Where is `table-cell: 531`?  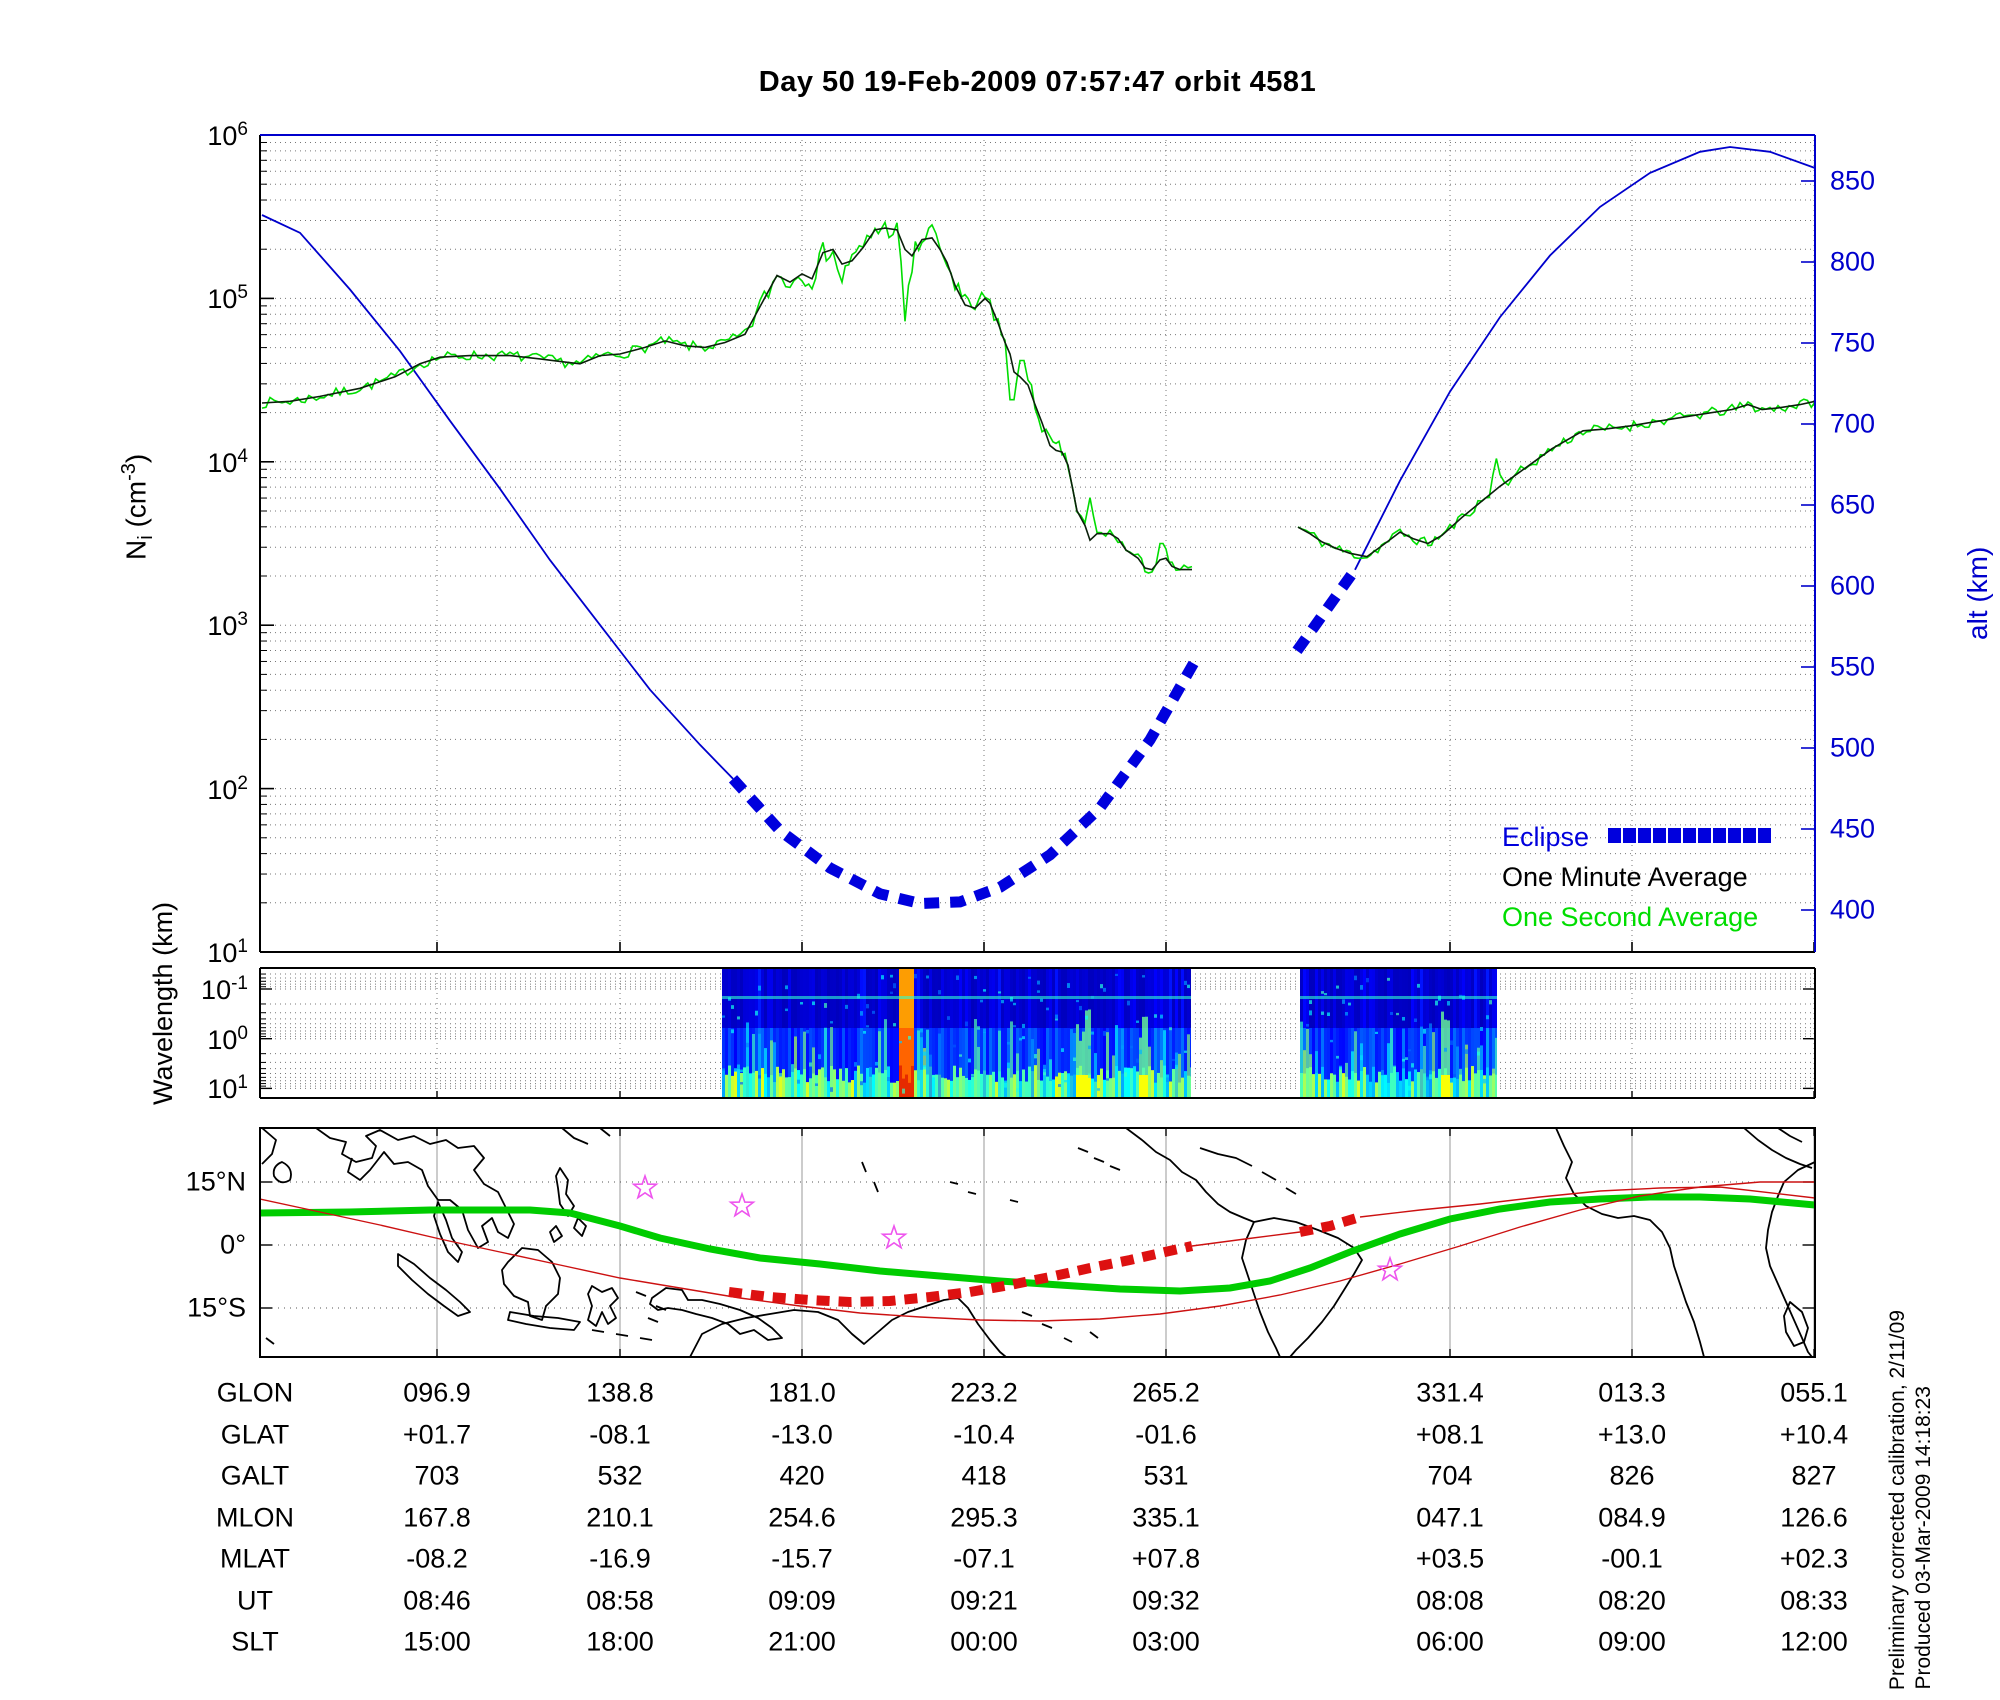
table-cell: 531 is located at coordinates (1166, 1475).